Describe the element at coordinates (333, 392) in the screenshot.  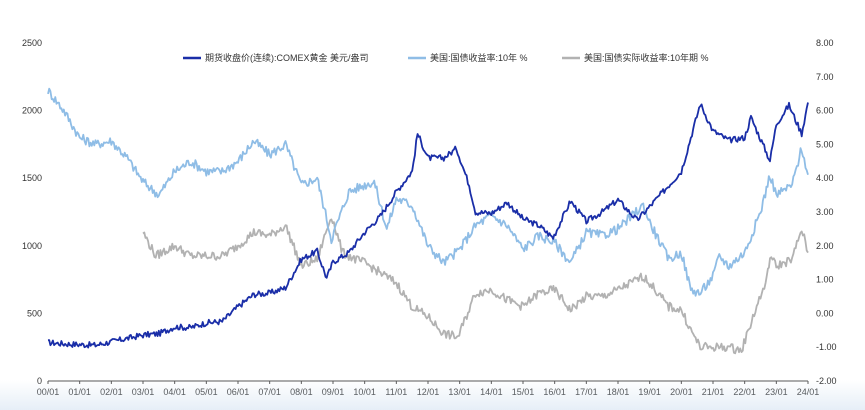
I see `x-tick-label: 09/01` at that location.